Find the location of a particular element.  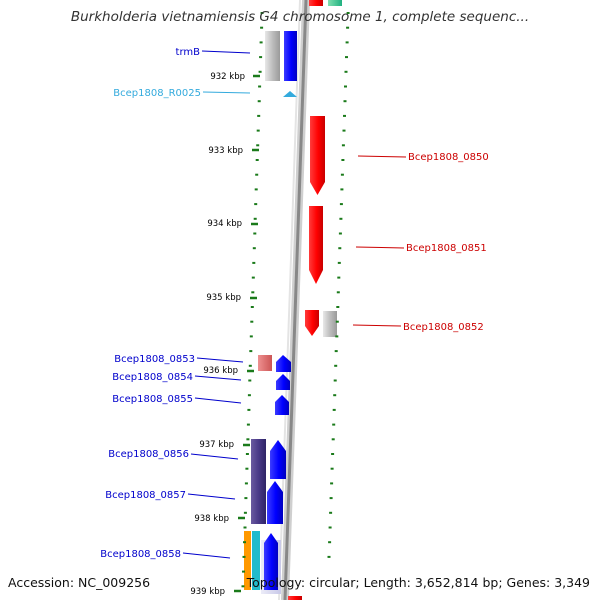

gene-feature-top-red is located at coordinates (316, 3).